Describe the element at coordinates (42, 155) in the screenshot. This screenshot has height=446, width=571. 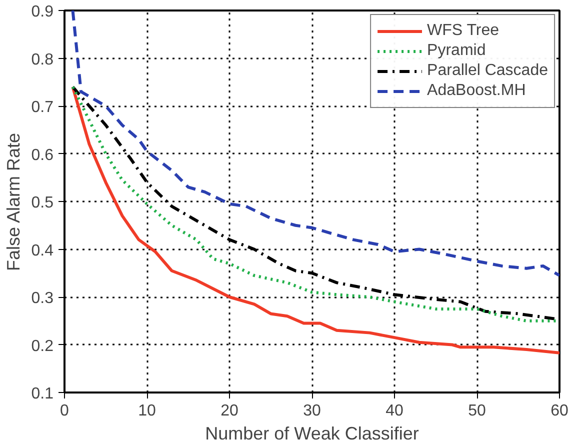
I see `y-tick-label: 0.6` at that location.